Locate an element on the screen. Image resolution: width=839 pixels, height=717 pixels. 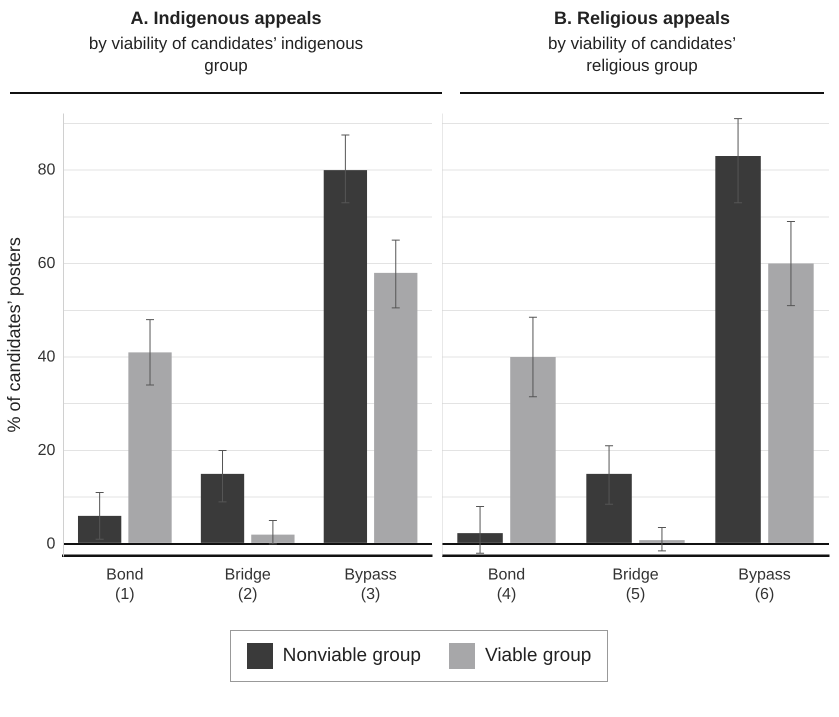
y-tick-label: 0 is located at coordinates (51, 543).